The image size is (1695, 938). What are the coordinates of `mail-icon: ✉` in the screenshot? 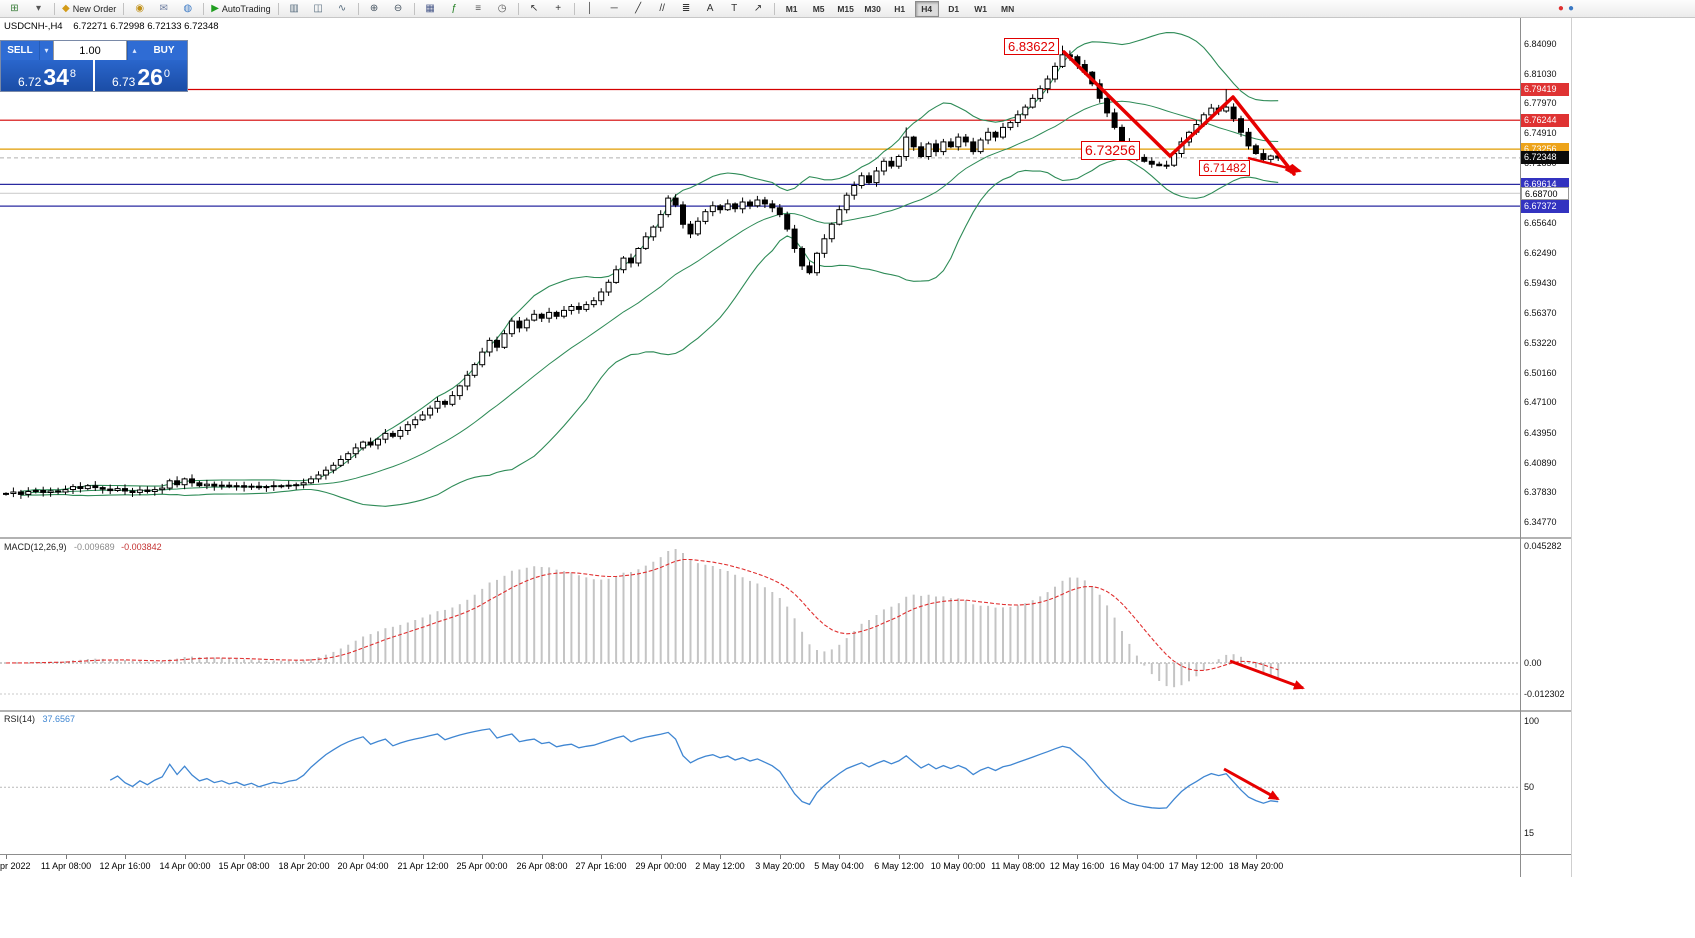 It's located at (163, 8).